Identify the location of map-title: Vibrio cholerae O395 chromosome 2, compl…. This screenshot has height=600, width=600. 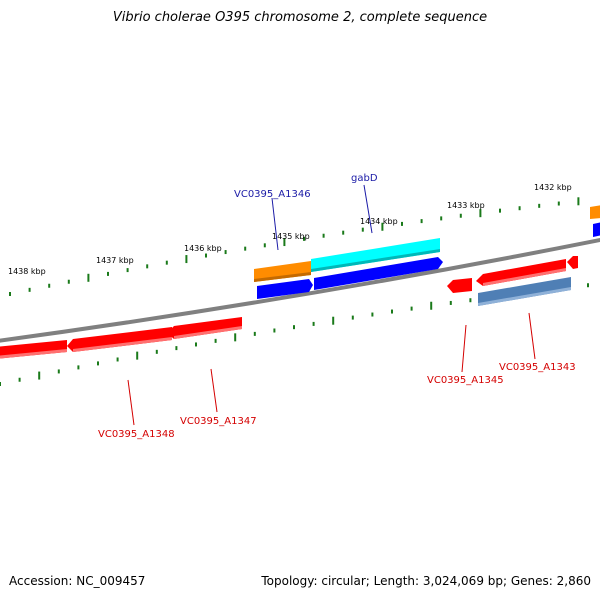
(300, 17).